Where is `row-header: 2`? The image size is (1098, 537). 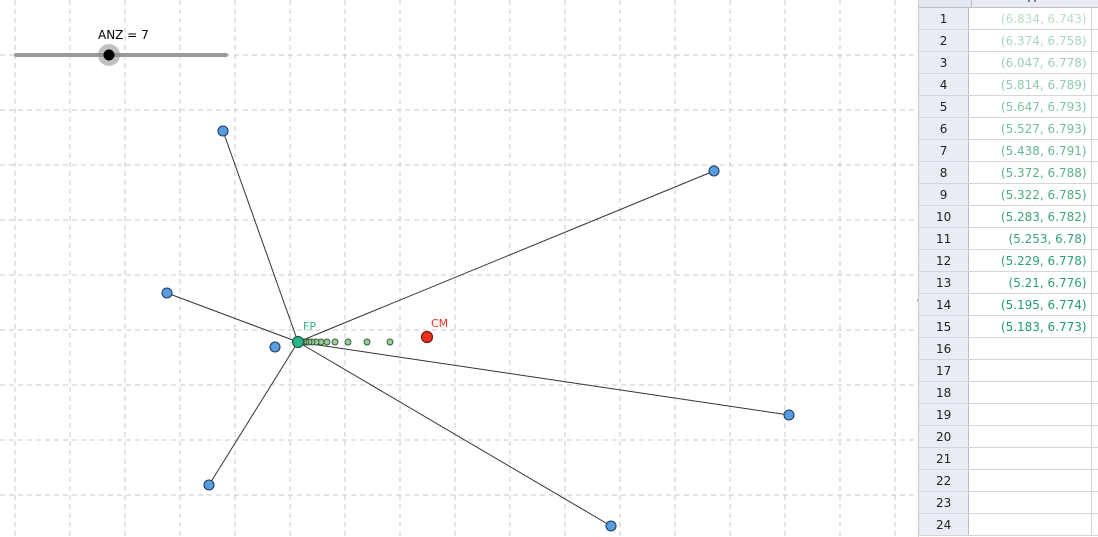 row-header: 2 is located at coordinates (944, 40).